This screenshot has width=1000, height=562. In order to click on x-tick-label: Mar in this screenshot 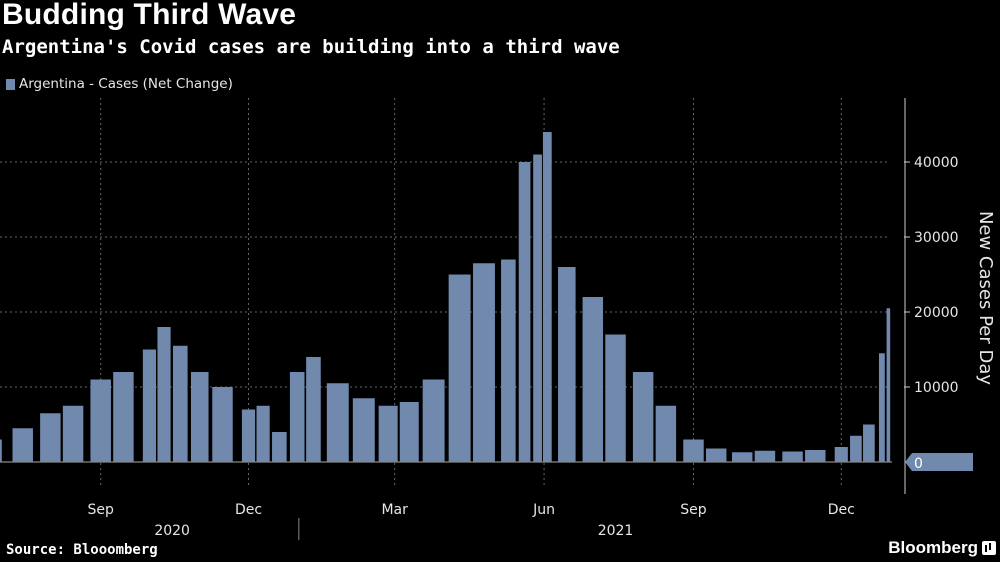, I will do `click(394, 510)`.